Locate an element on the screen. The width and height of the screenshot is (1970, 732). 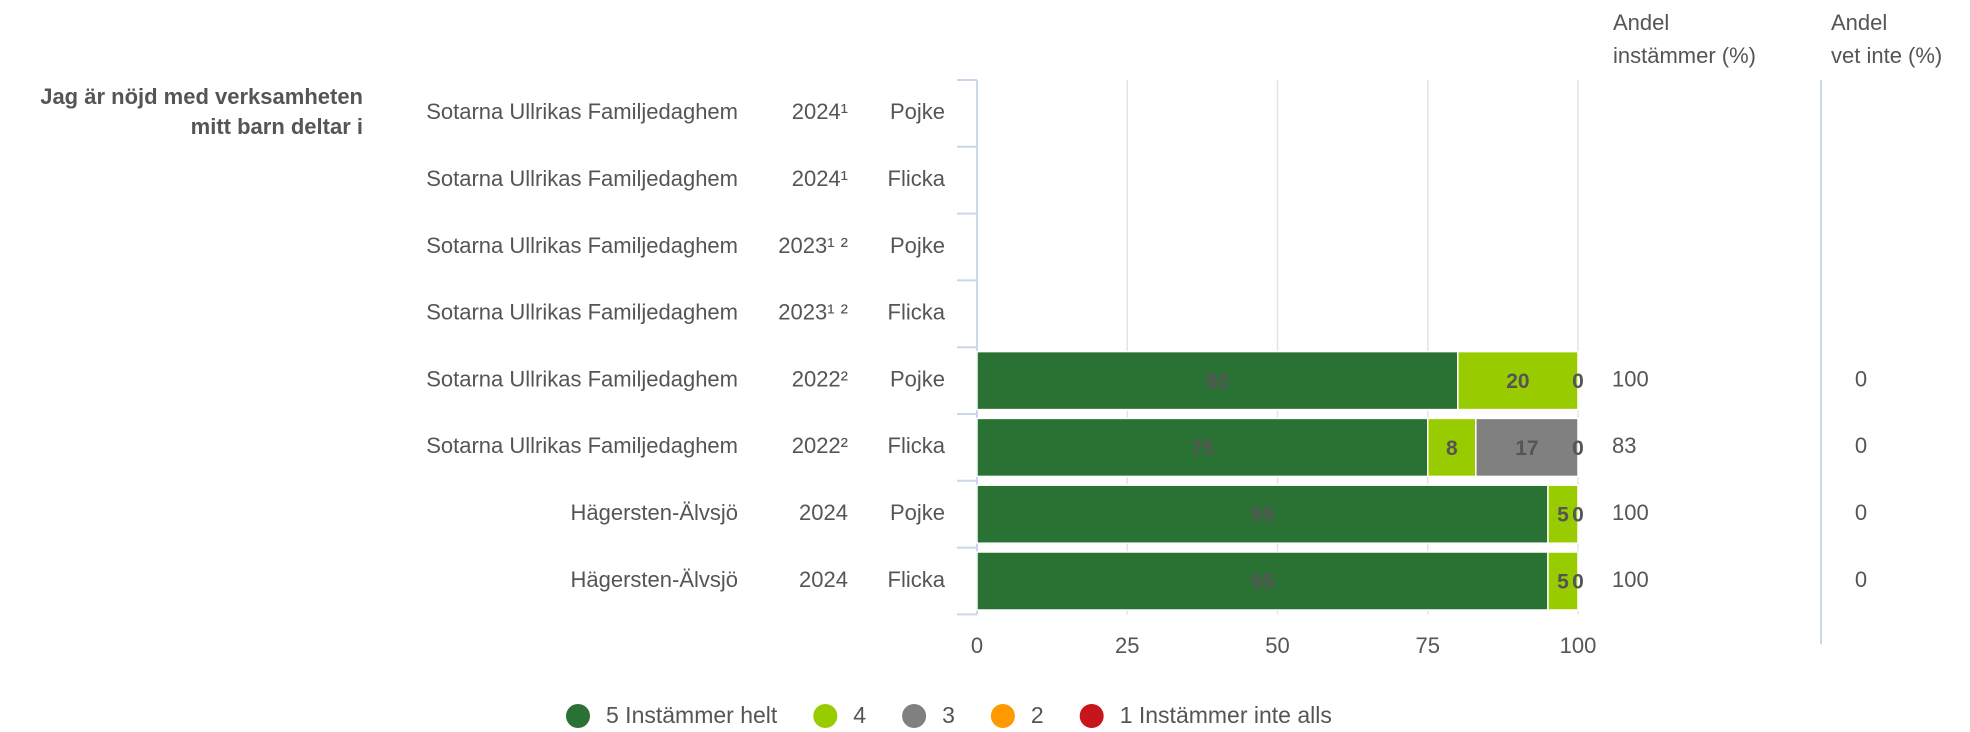
data-label: 80 is located at coordinates (1217, 381).